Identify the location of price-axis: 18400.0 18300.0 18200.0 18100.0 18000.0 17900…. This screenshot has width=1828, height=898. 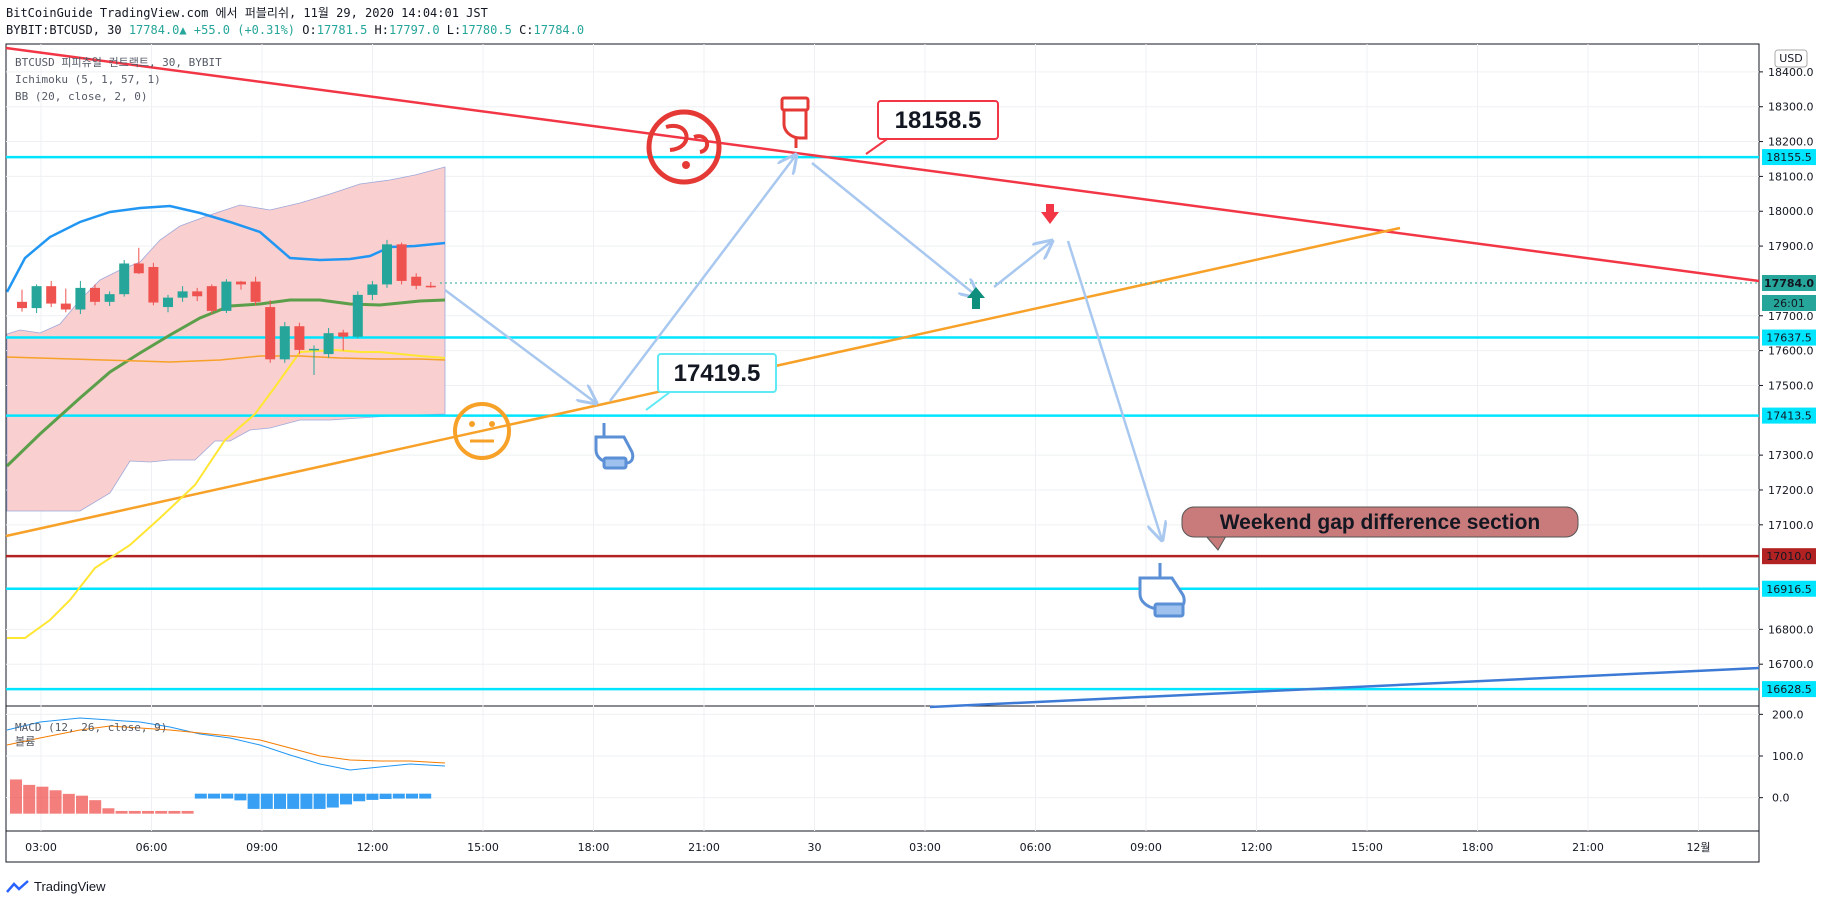
(1786, 368).